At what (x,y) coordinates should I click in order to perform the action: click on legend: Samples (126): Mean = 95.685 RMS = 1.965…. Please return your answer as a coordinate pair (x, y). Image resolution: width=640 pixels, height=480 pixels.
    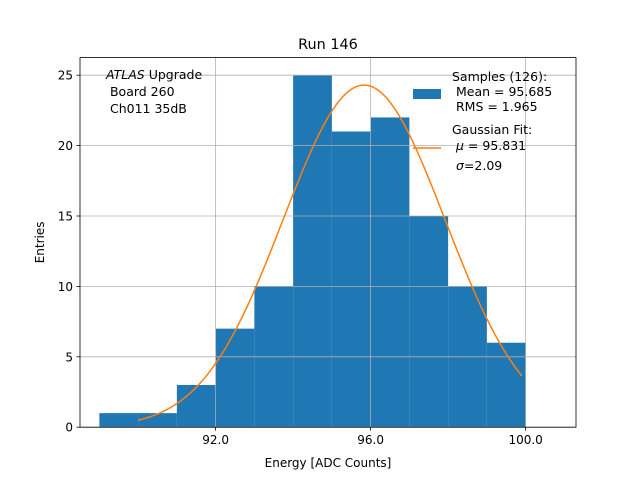
    Looking at the image, I should click on (482, 121).